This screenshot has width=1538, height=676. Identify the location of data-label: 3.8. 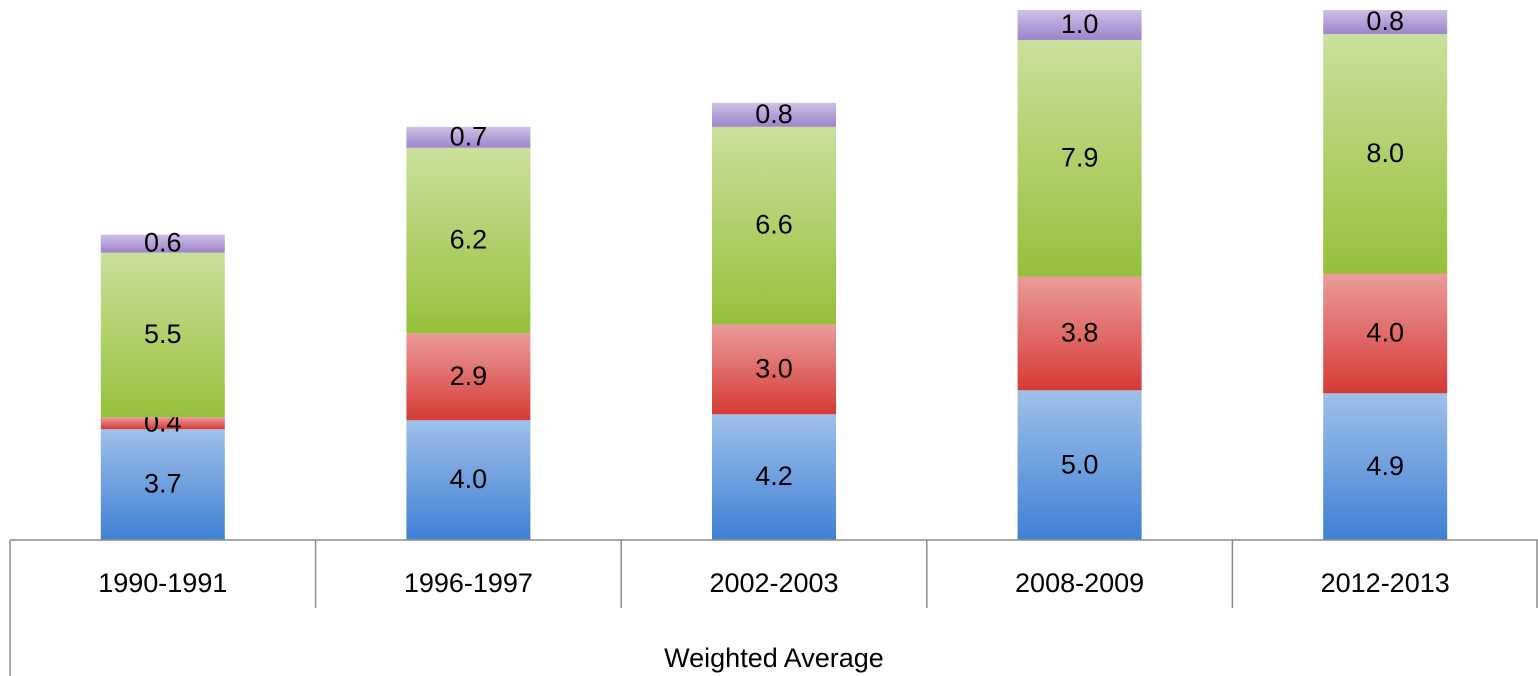
(1080, 333).